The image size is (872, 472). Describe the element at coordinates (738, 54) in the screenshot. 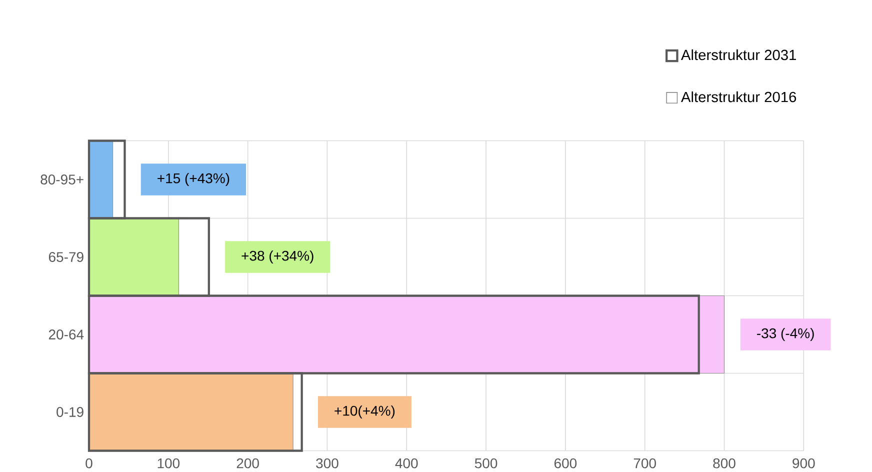

I see `legend-label: Alterstruktur 2031` at that location.